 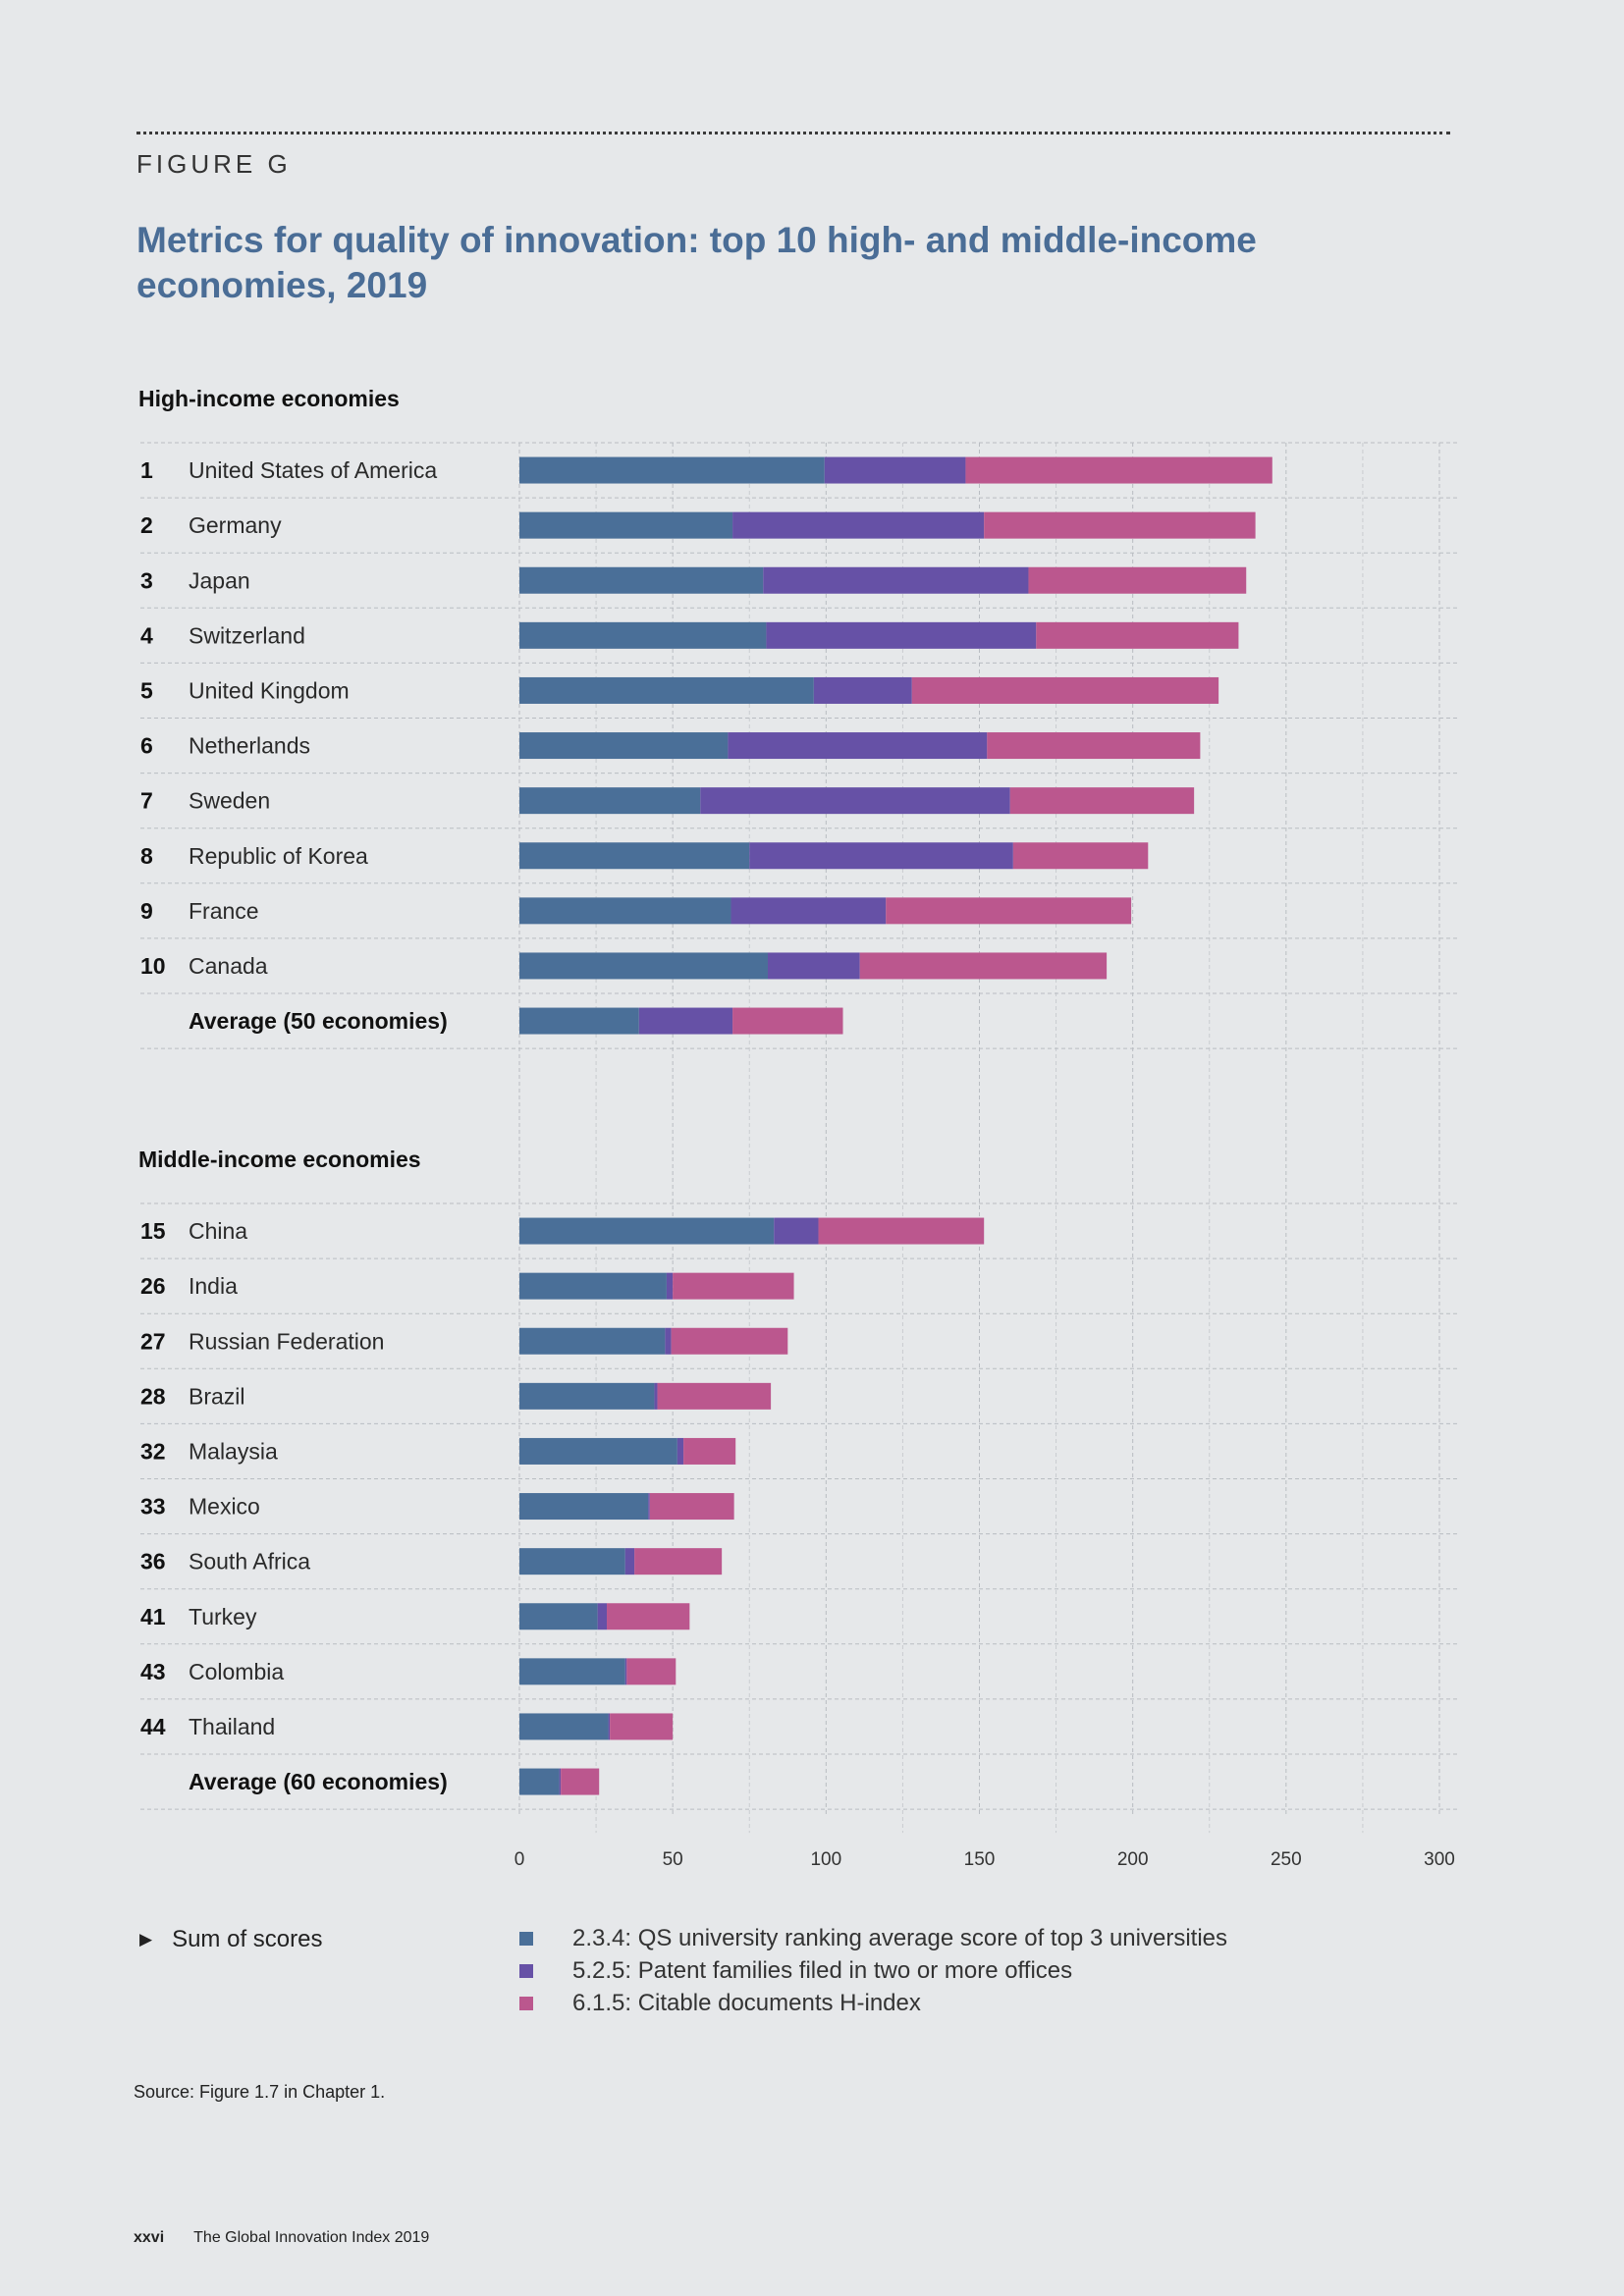 What do you see at coordinates (318, 1021) in the screenshot?
I see `average-label: Average (50 economies)` at bounding box center [318, 1021].